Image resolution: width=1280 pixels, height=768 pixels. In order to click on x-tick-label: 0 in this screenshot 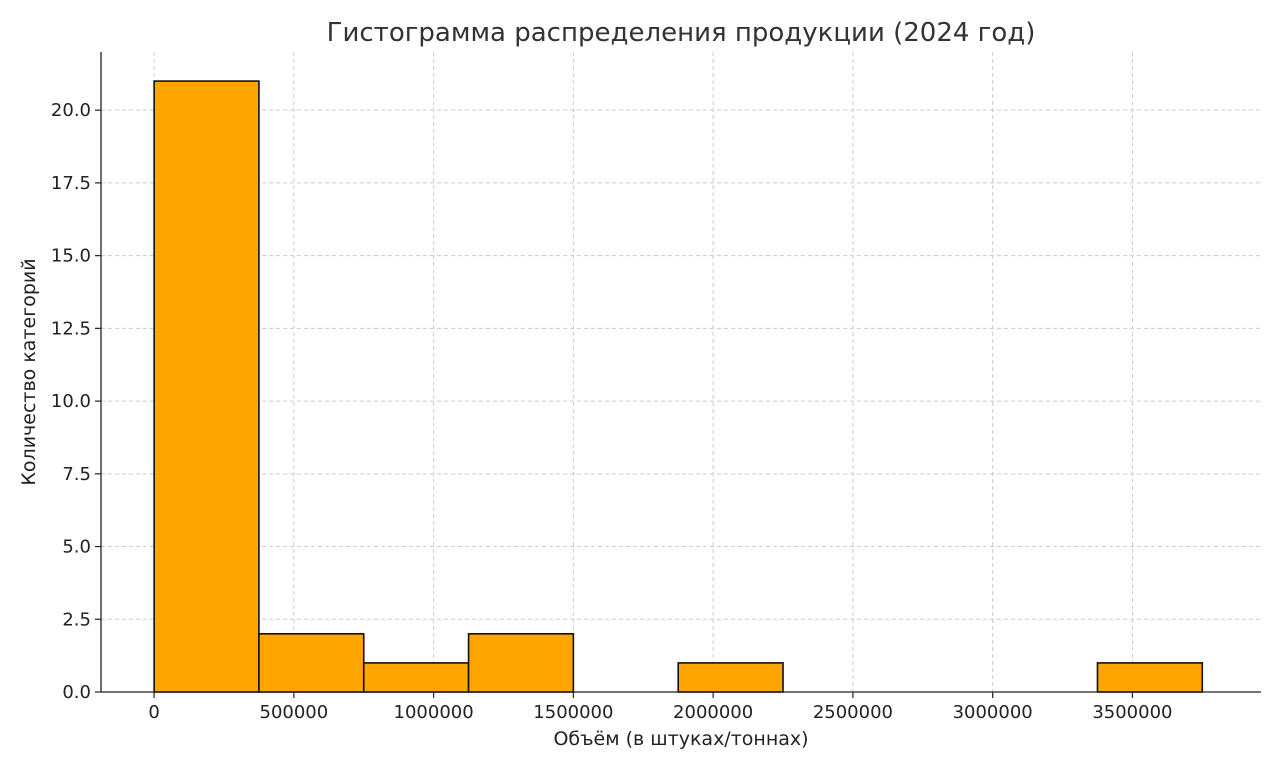, I will do `click(153, 712)`.